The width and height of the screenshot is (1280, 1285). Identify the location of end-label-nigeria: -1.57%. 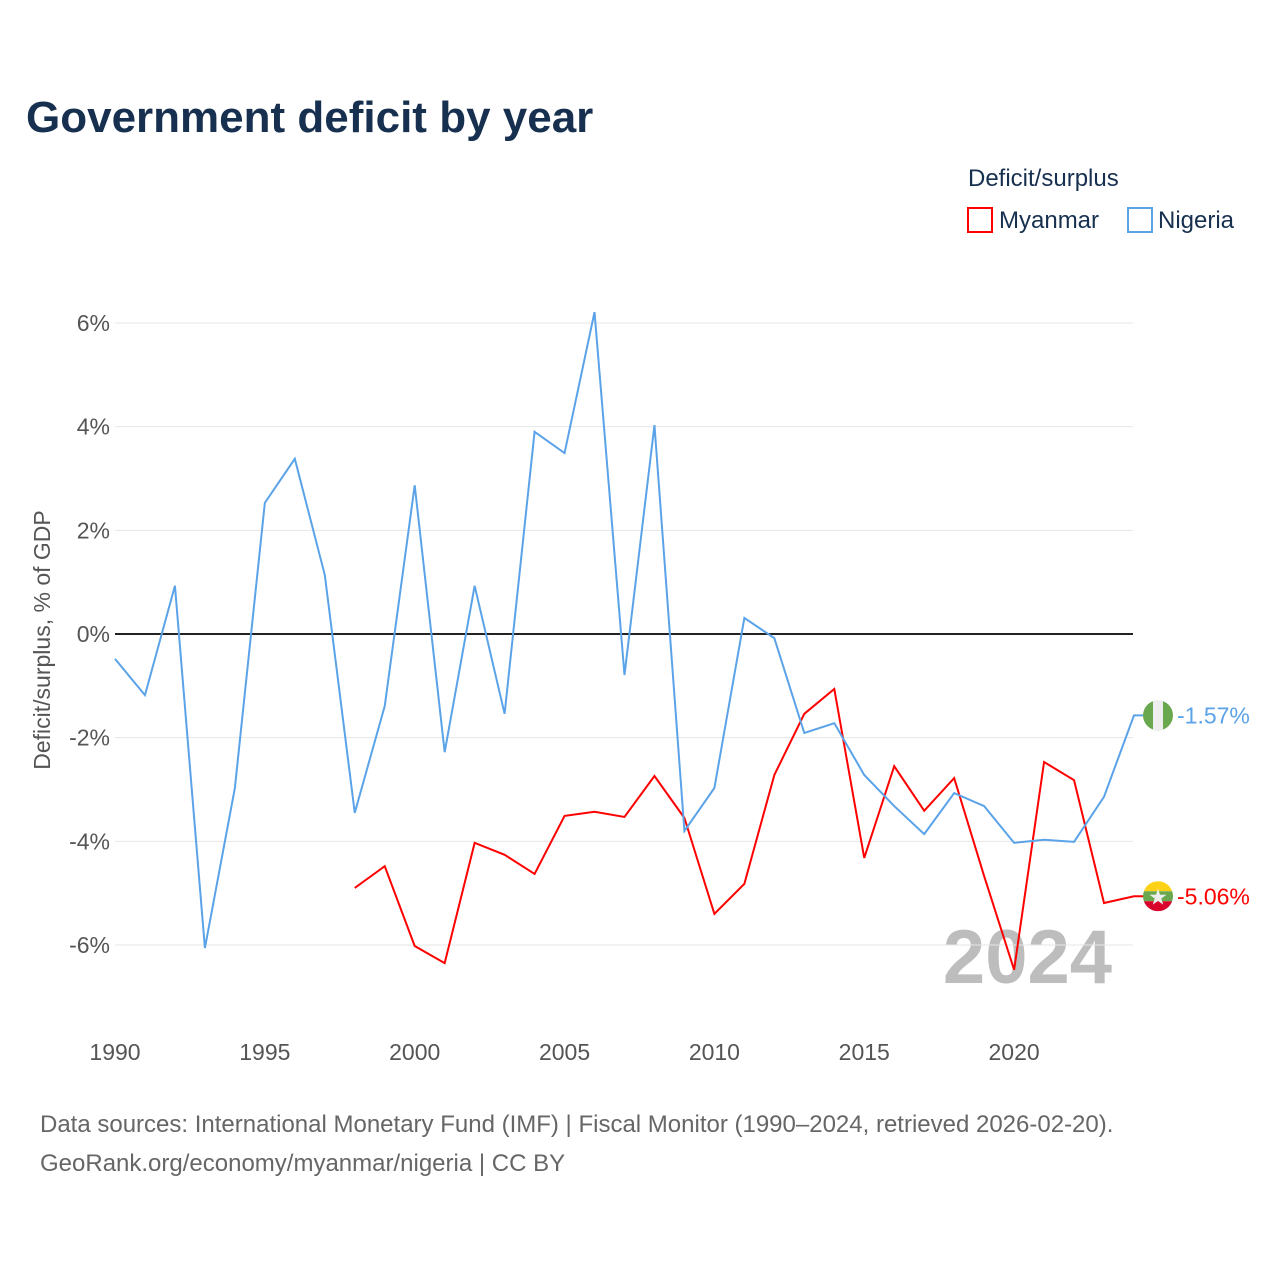
(1213, 715).